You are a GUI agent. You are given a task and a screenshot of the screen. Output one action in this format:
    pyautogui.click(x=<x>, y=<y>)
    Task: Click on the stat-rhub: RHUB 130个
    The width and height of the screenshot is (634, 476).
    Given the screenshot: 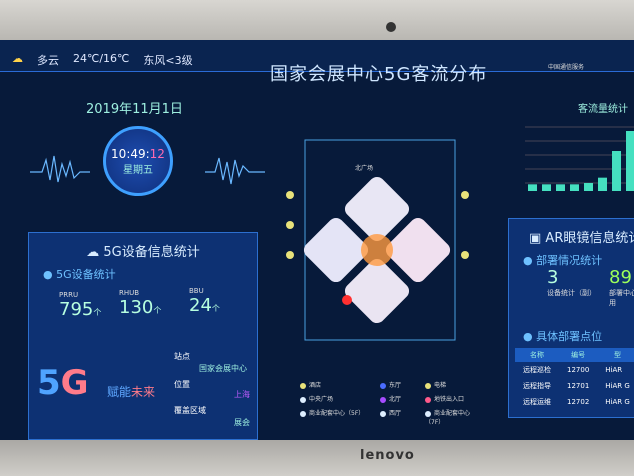 What is the action you would take?
    pyautogui.click(x=140, y=303)
    